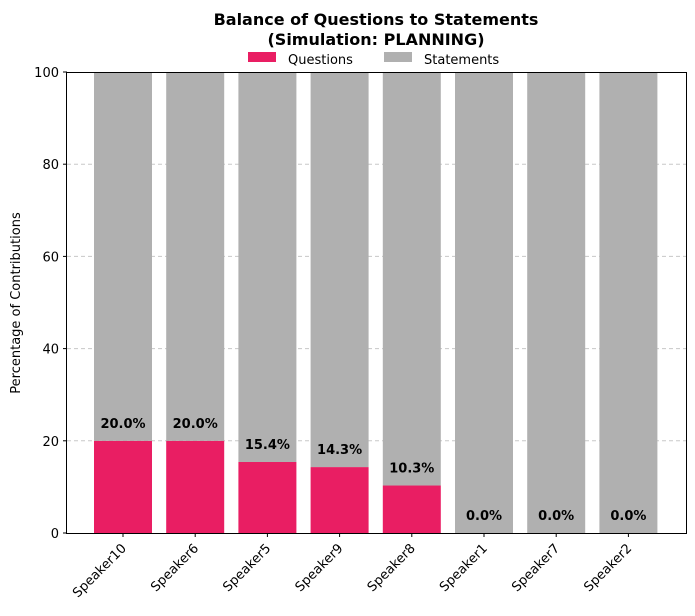 This screenshot has height=616, width=695. I want to click on x-tick-label-speaker5: Speaker5, so click(247, 568).